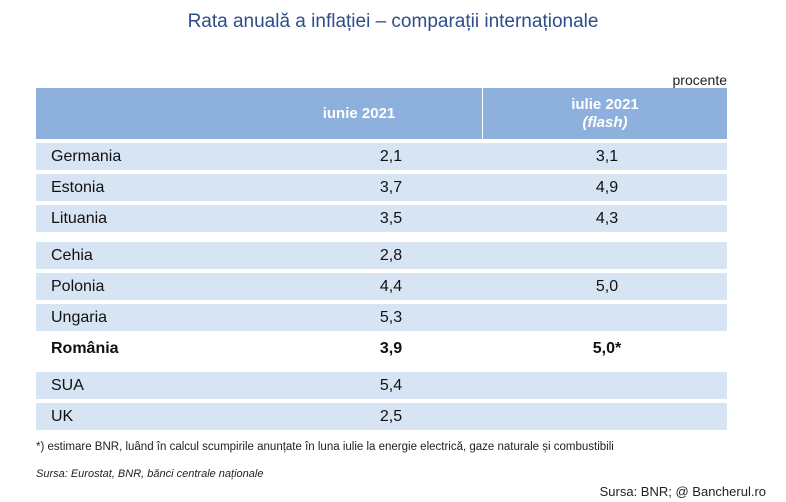 This screenshot has width=786, height=502. What do you see at coordinates (682, 491) in the screenshot?
I see `credit-note: Sursa: BNR; @ Bancherul.ro` at bounding box center [682, 491].